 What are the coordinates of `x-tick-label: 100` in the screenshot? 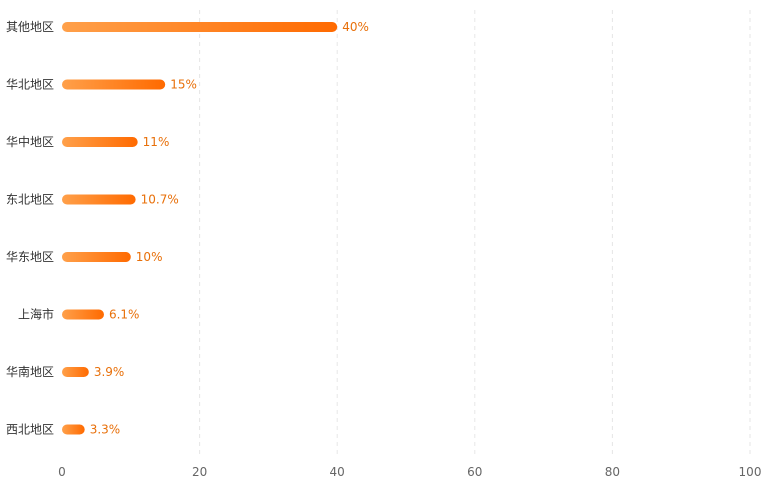 It's located at (750, 472).